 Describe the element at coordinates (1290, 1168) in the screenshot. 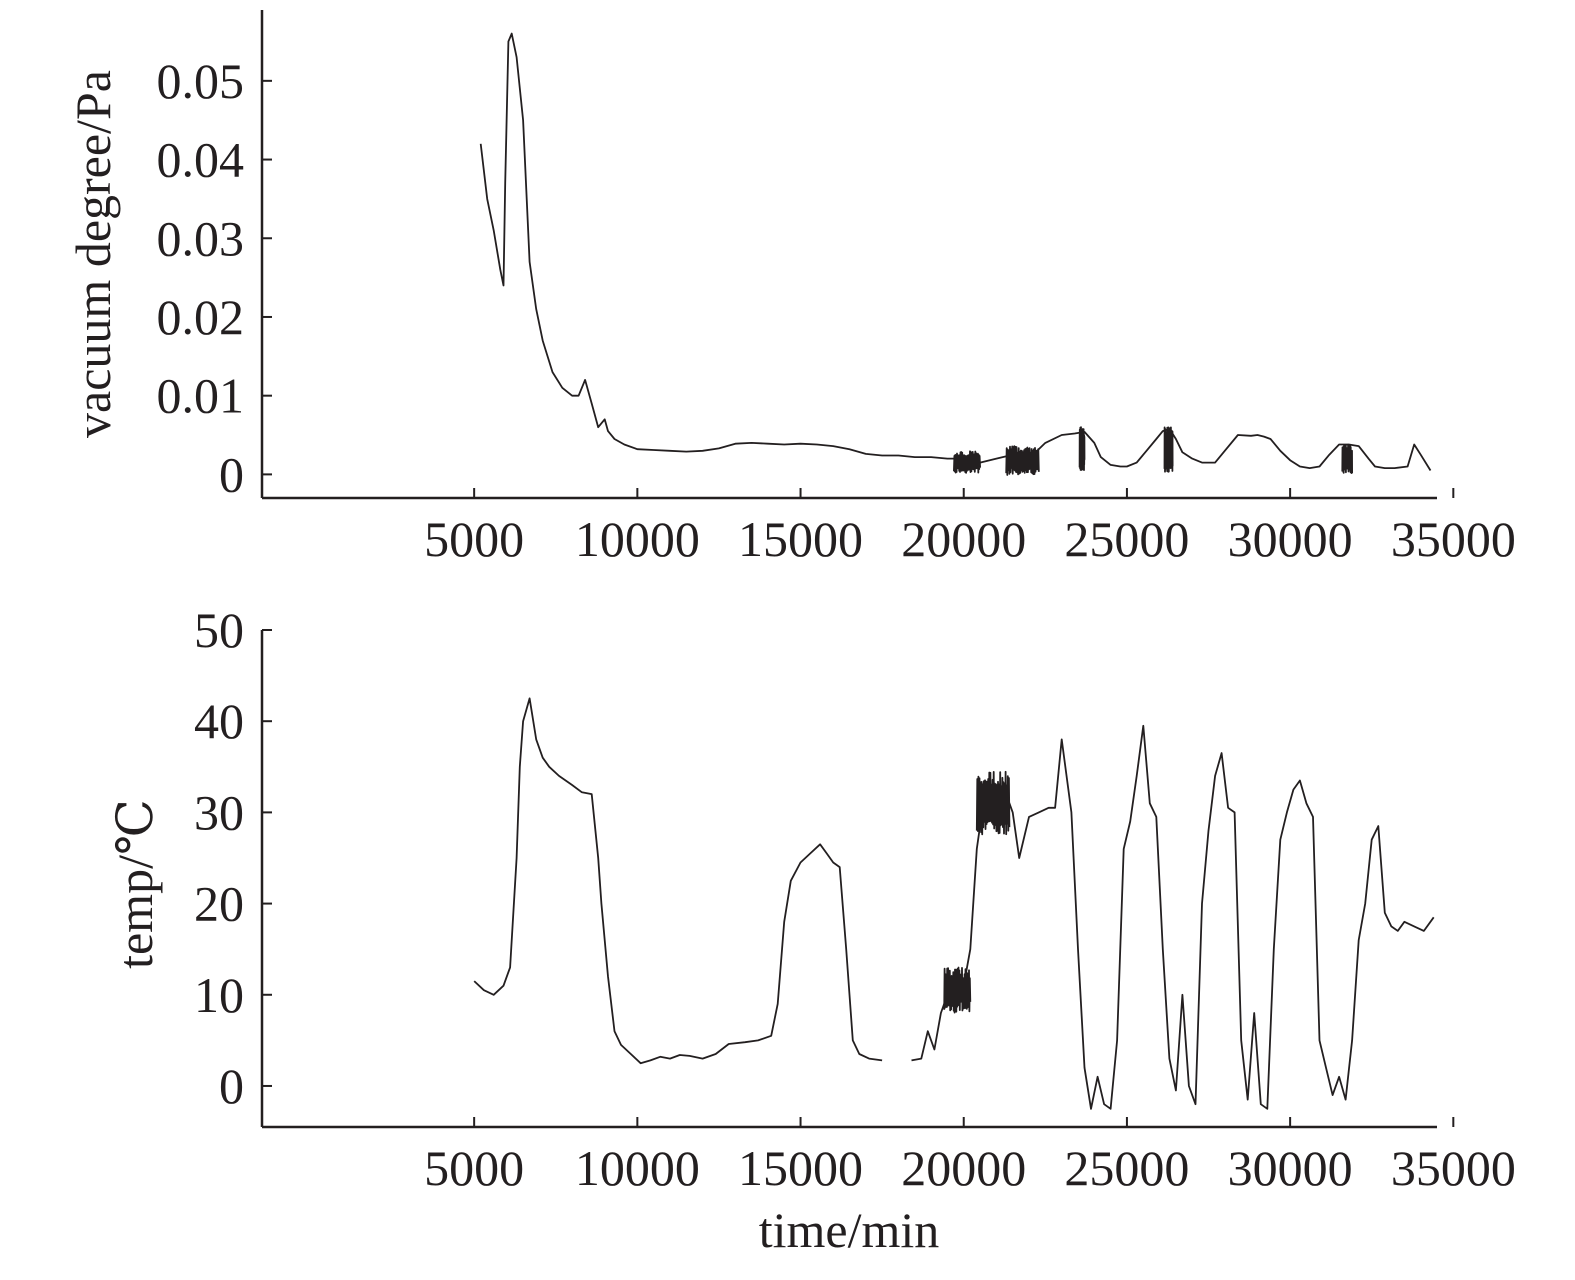

I see `temp-x-tick-label: 30000` at that location.